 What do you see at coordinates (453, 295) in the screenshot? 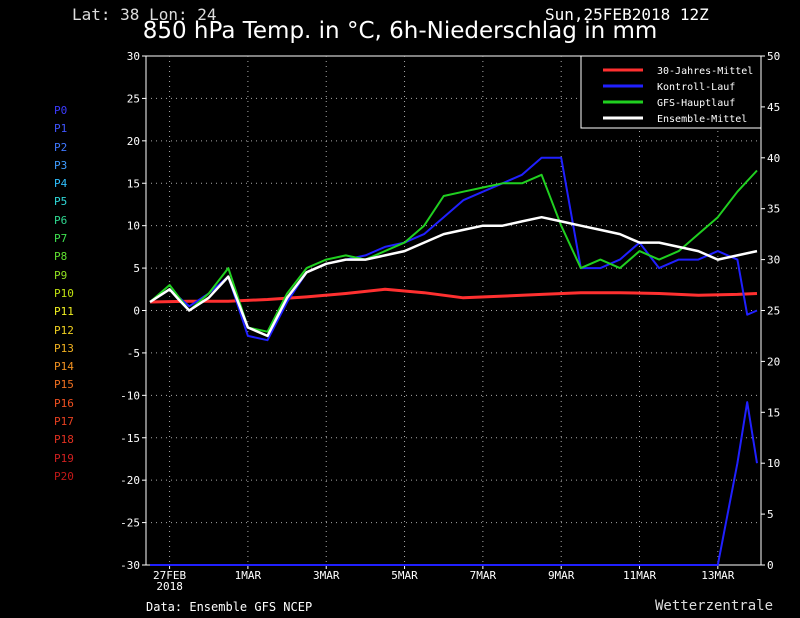
I see `series-line-30-jahres-mittel` at bounding box center [453, 295].